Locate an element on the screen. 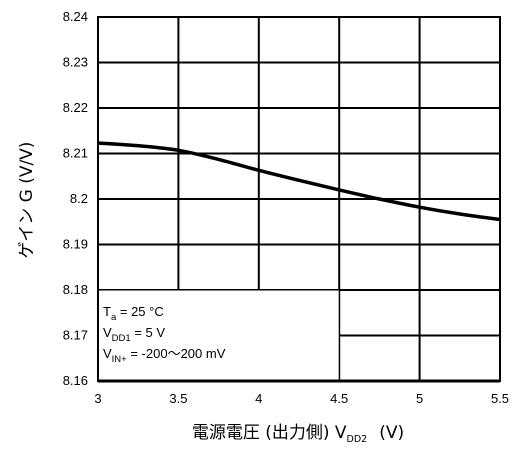 This screenshot has height=450, width=513. y-tick-label: 8.17 is located at coordinates (75, 335).